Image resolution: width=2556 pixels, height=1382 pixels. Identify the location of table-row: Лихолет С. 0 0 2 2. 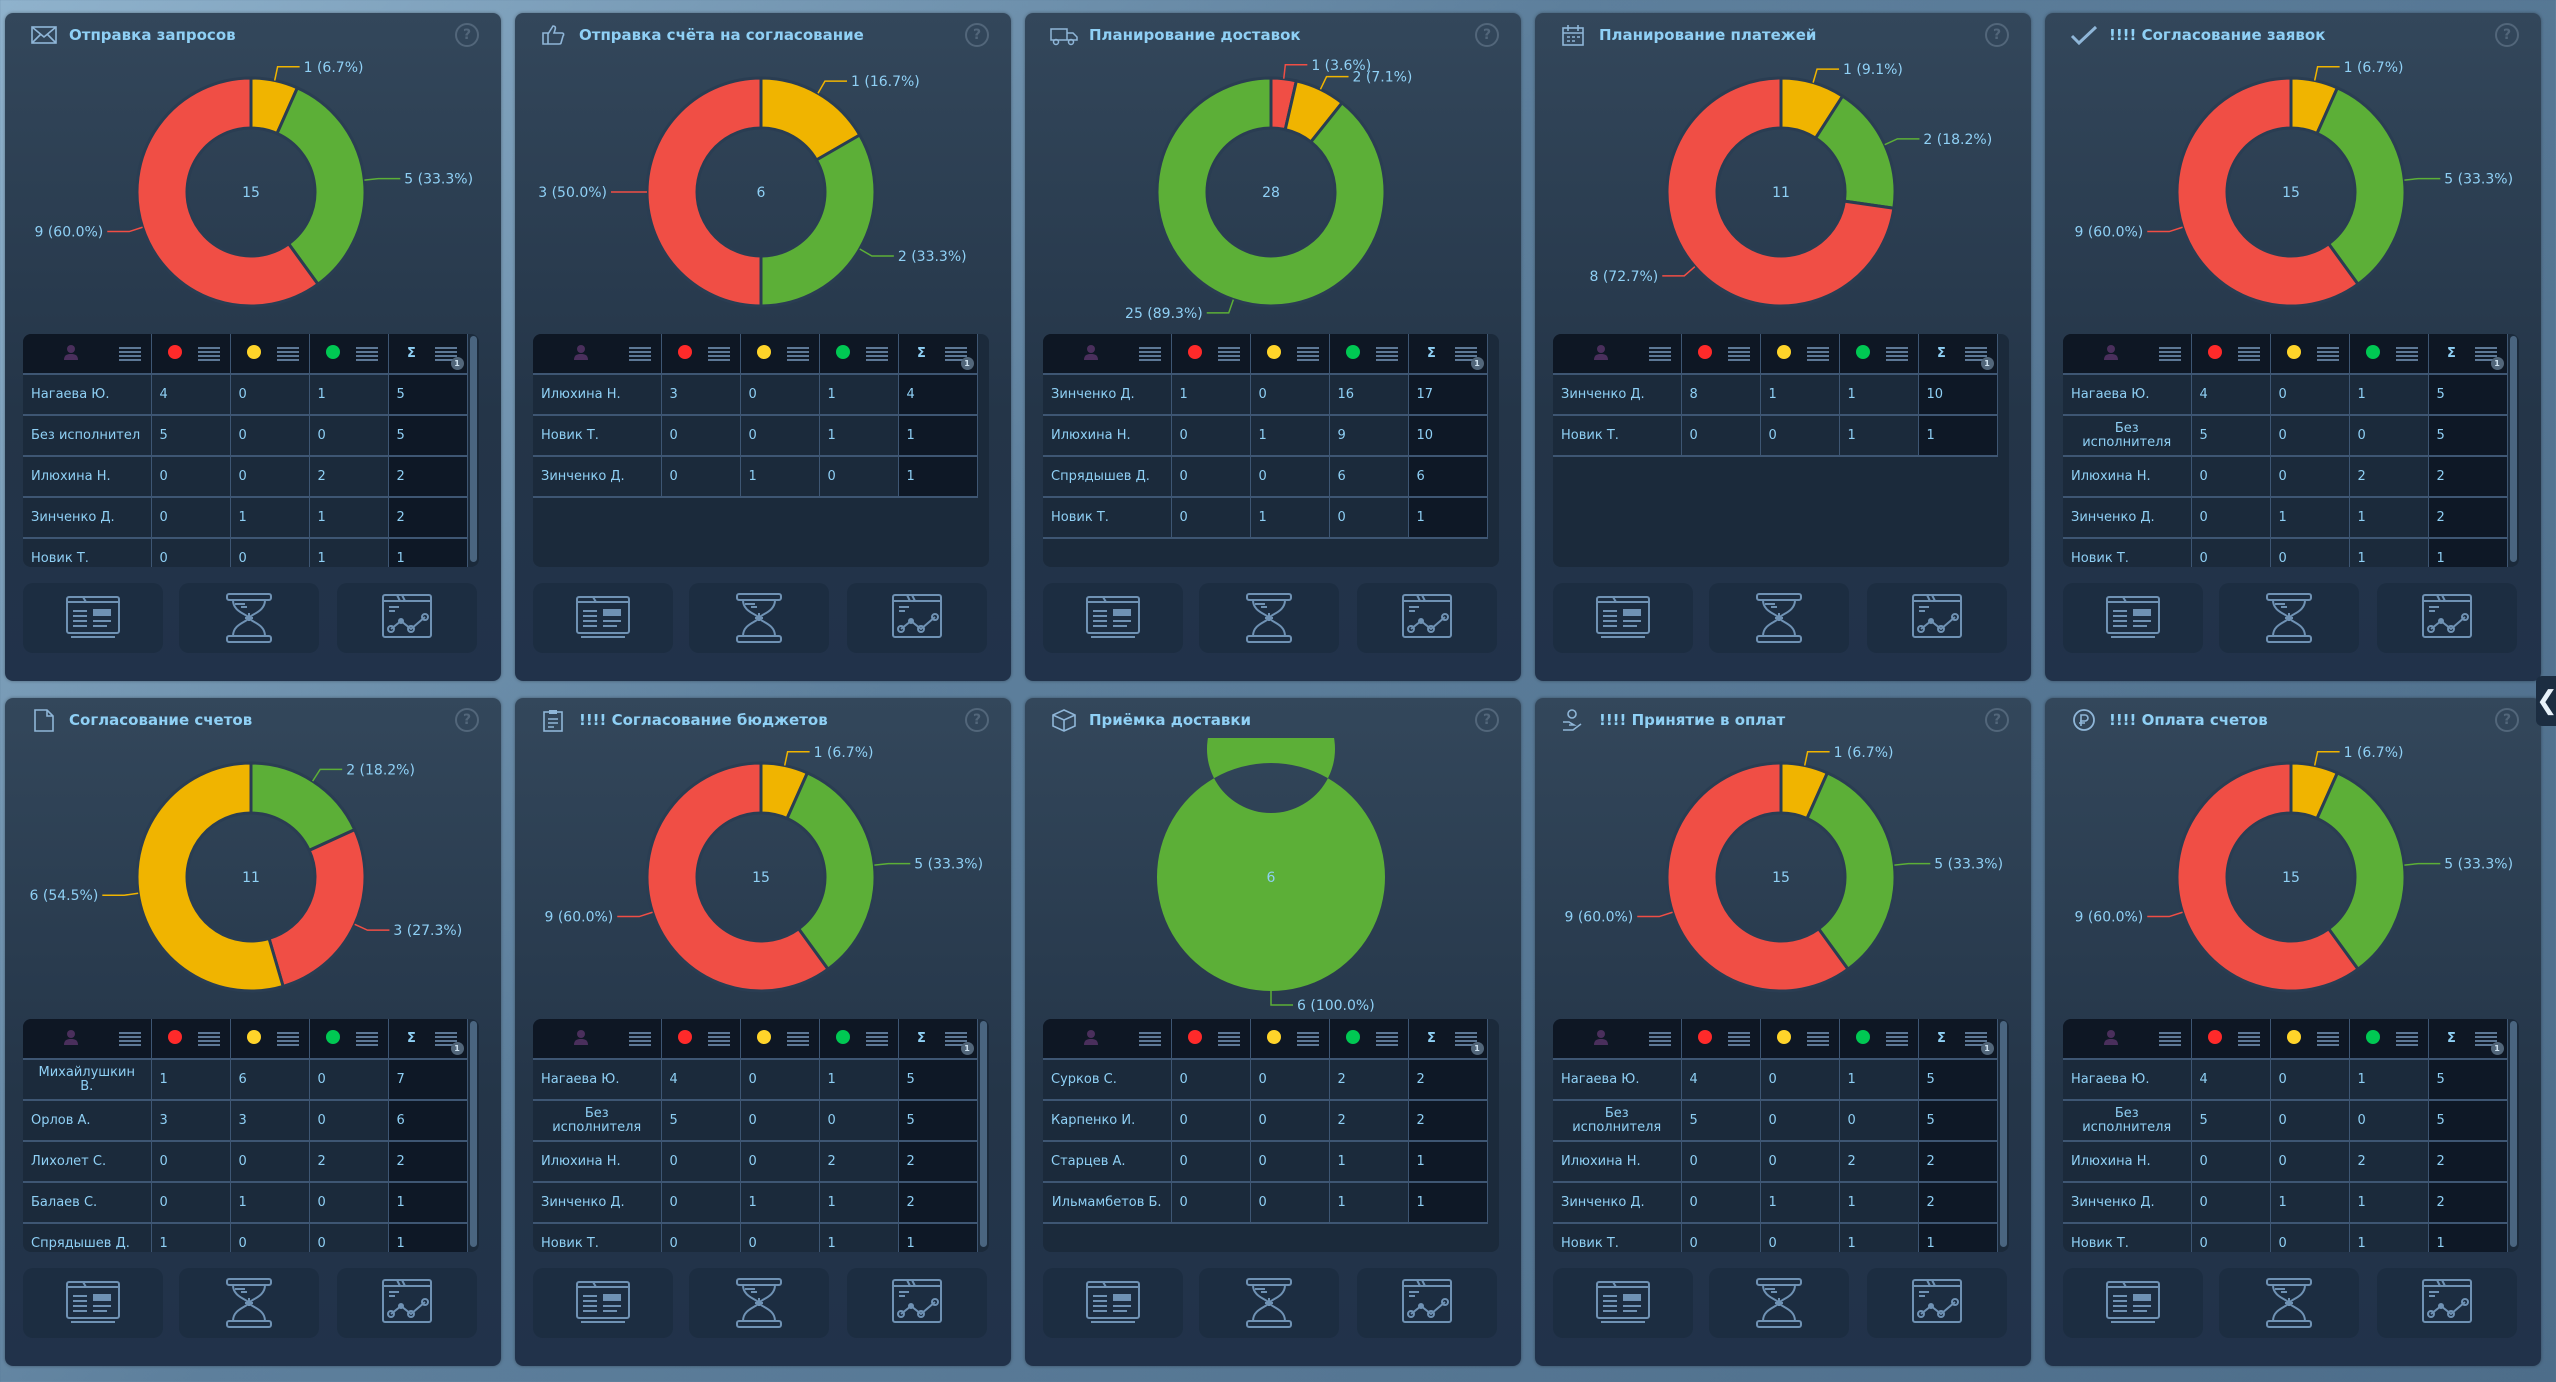
(245, 1162).